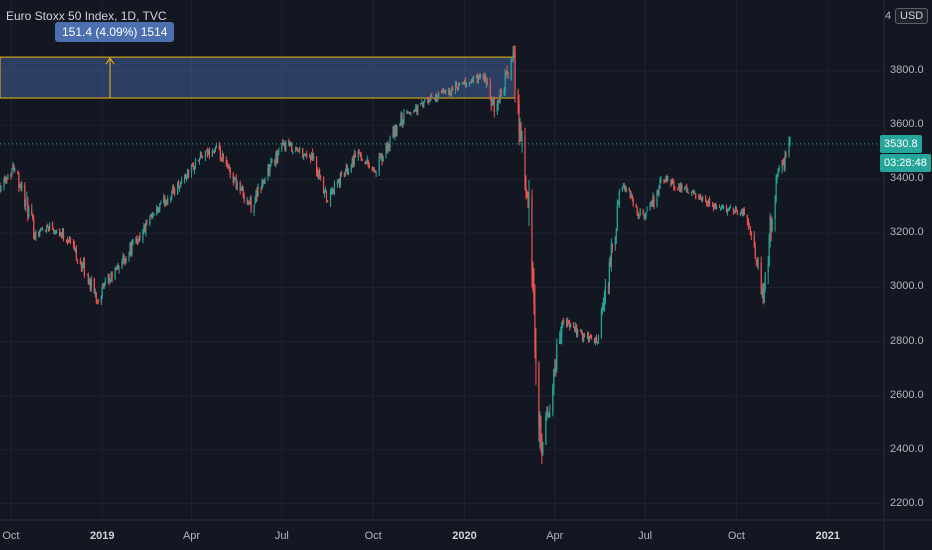 The width and height of the screenshot is (932, 550). Describe the element at coordinates (645, 536) in the screenshot. I see `x-tick-label: Jul` at that location.